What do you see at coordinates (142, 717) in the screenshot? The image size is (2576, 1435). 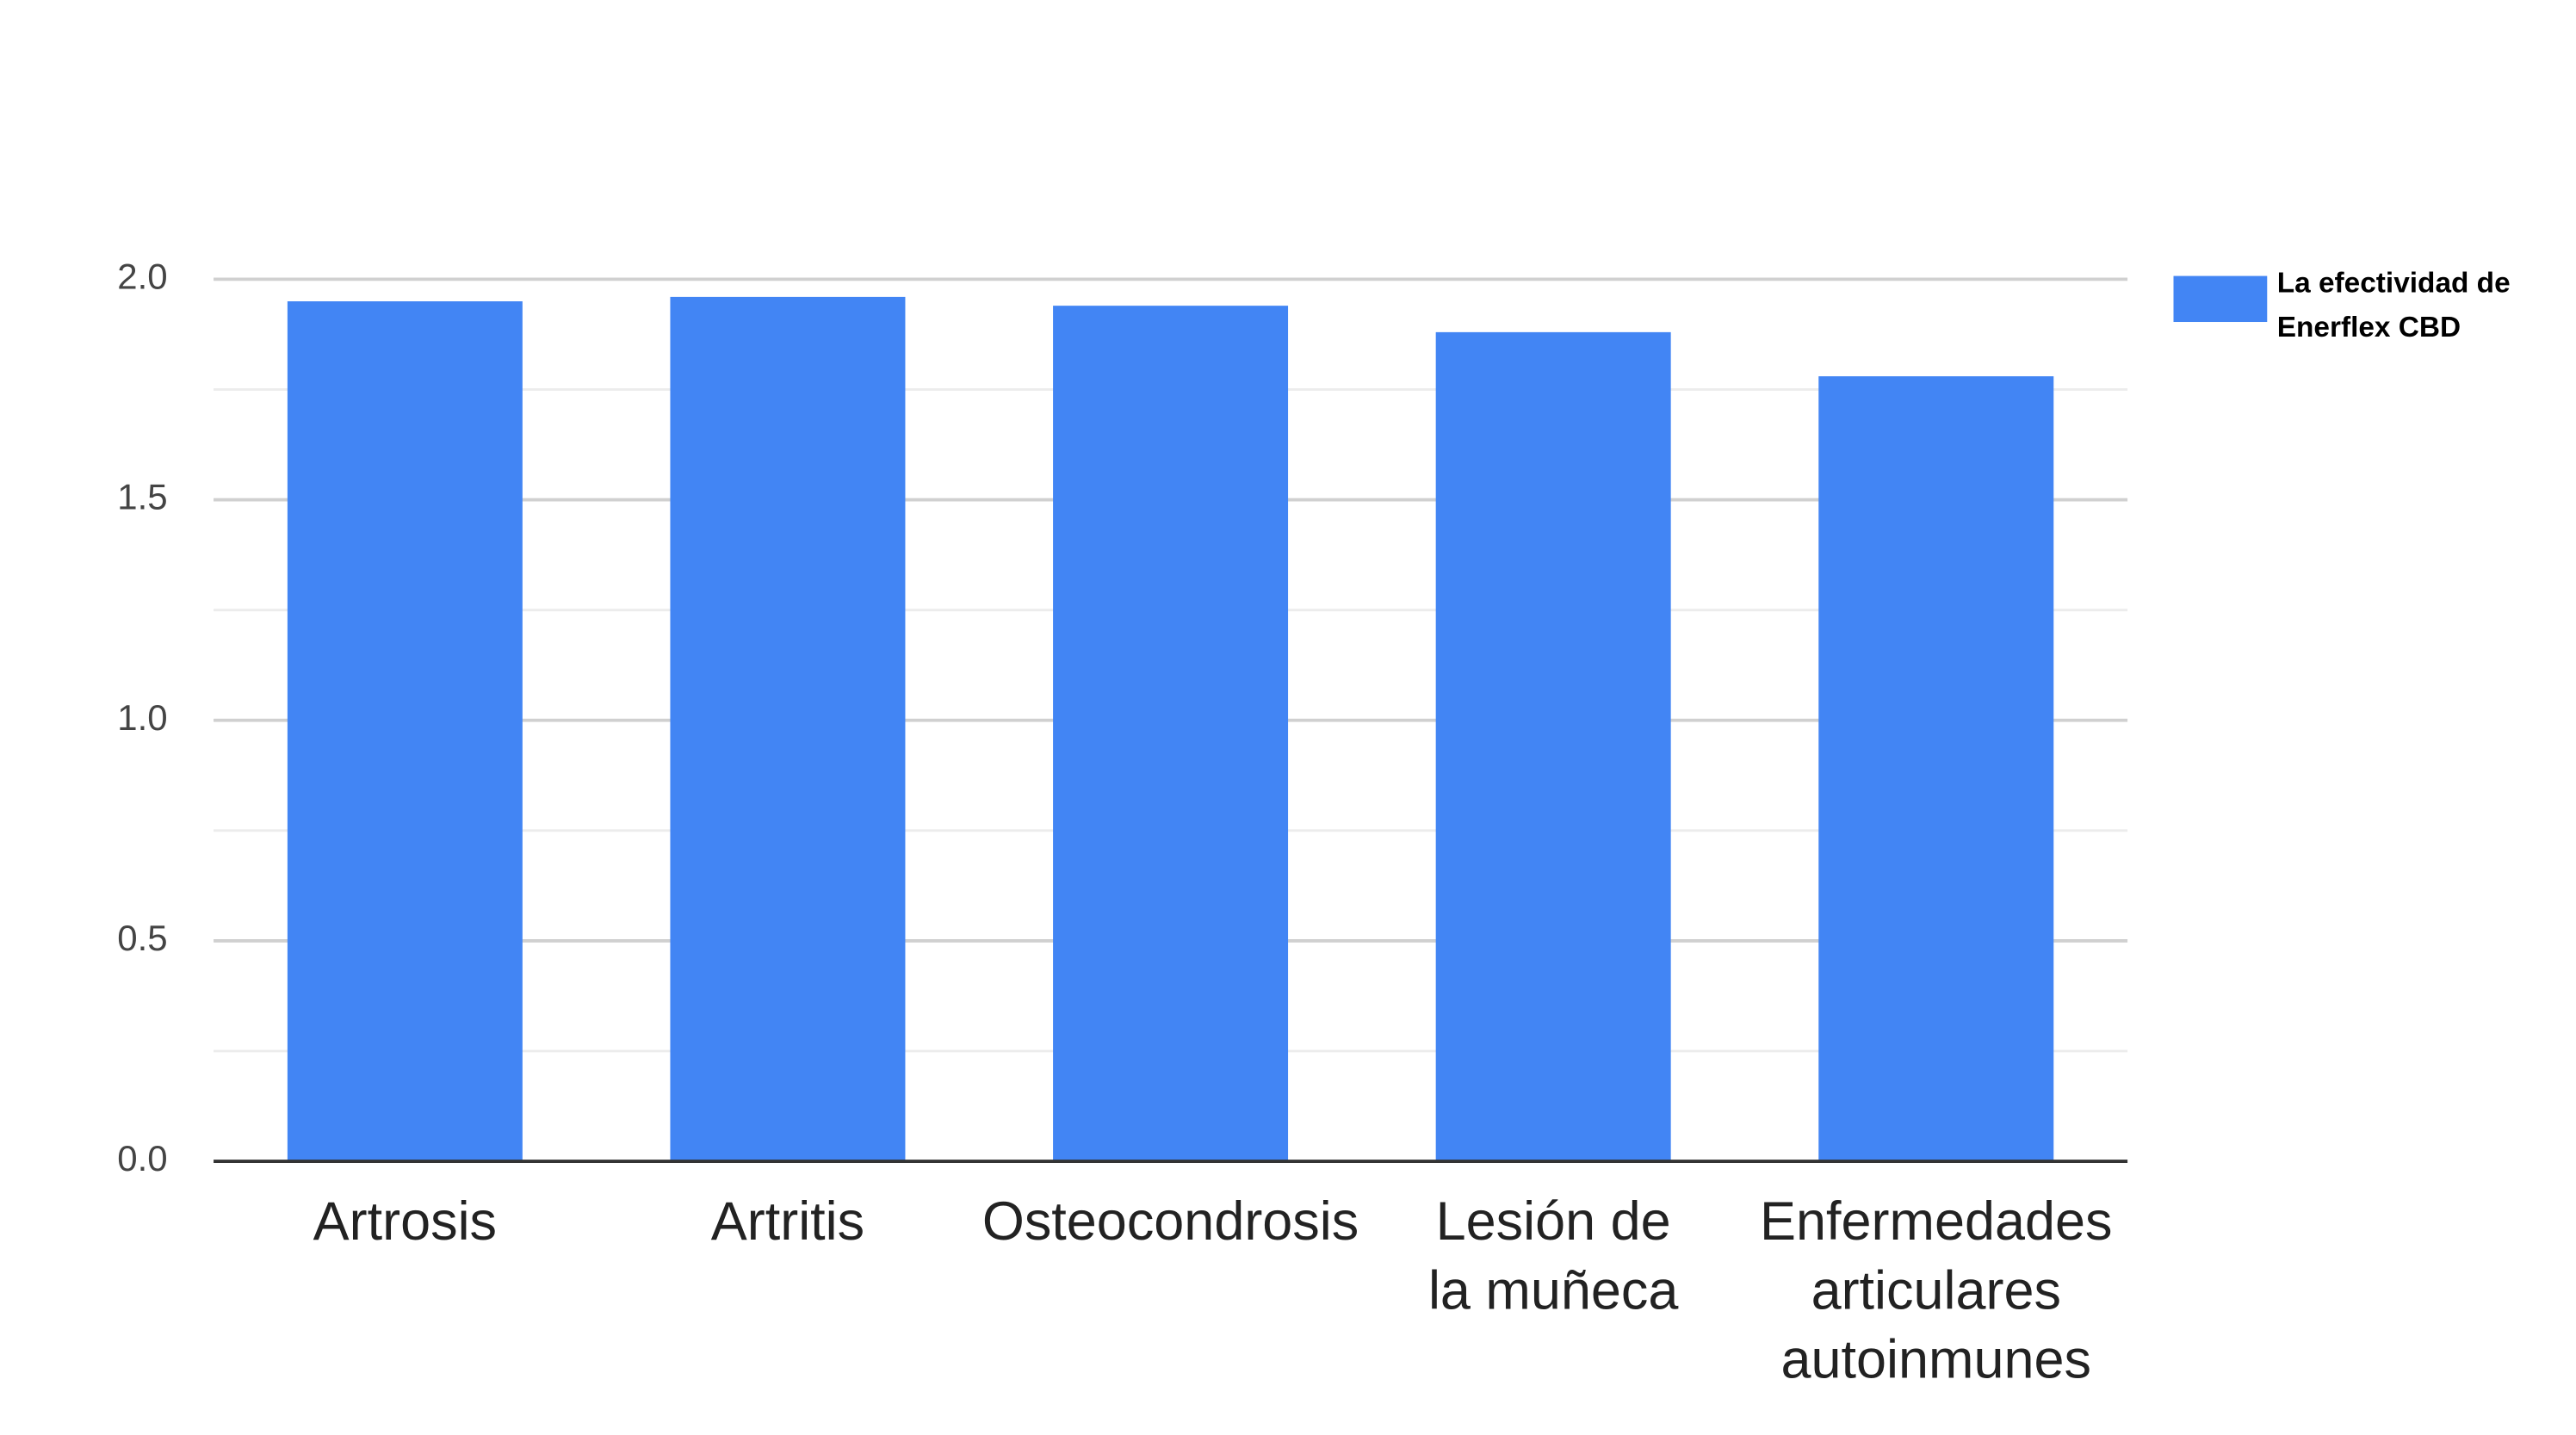 I see `y-tick-label: 1.0` at bounding box center [142, 717].